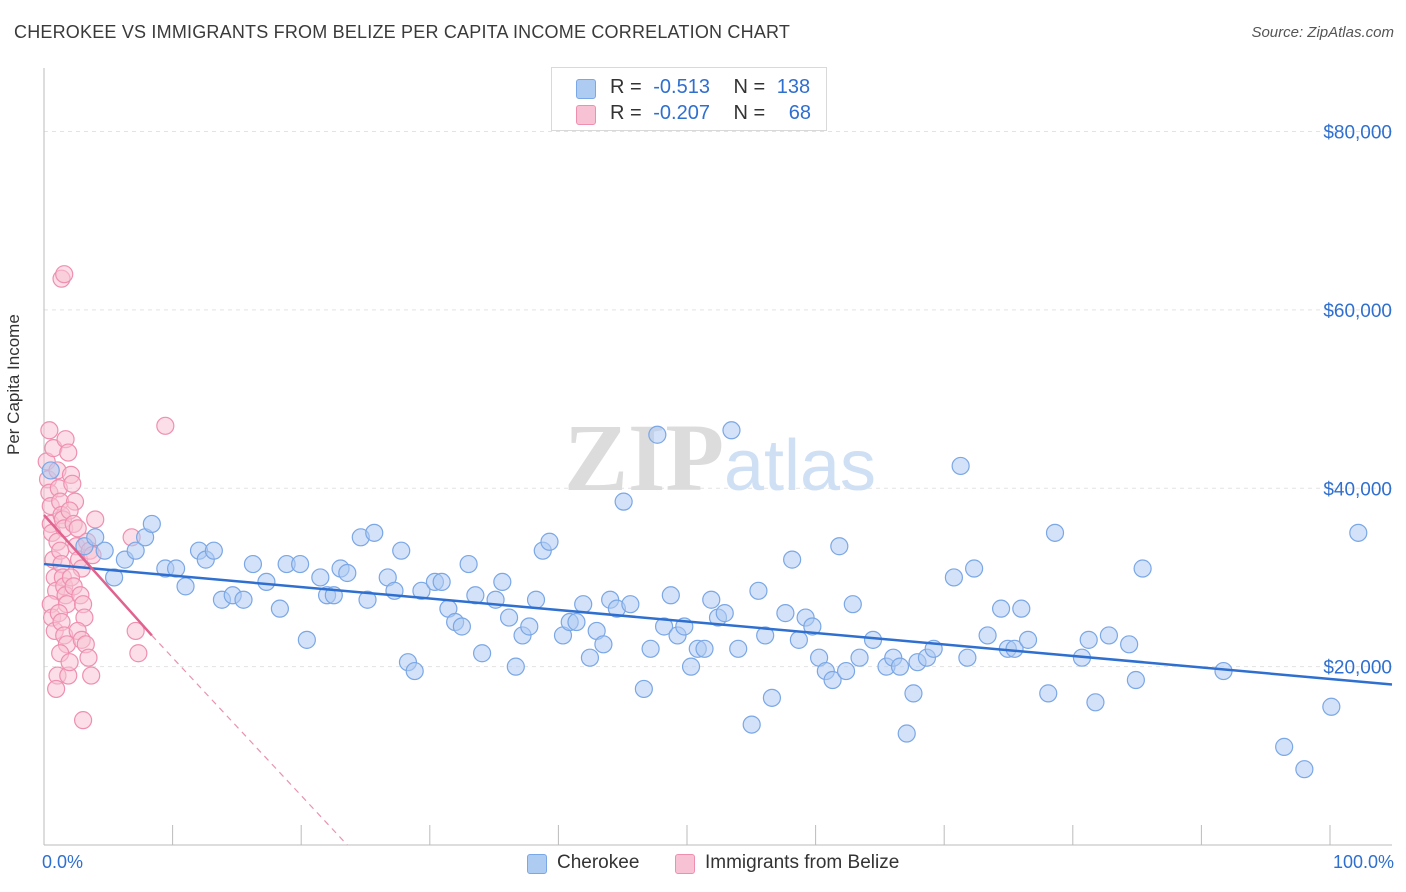  I want to click on y-tick-label-1: $40,000, so click(1357, 489).